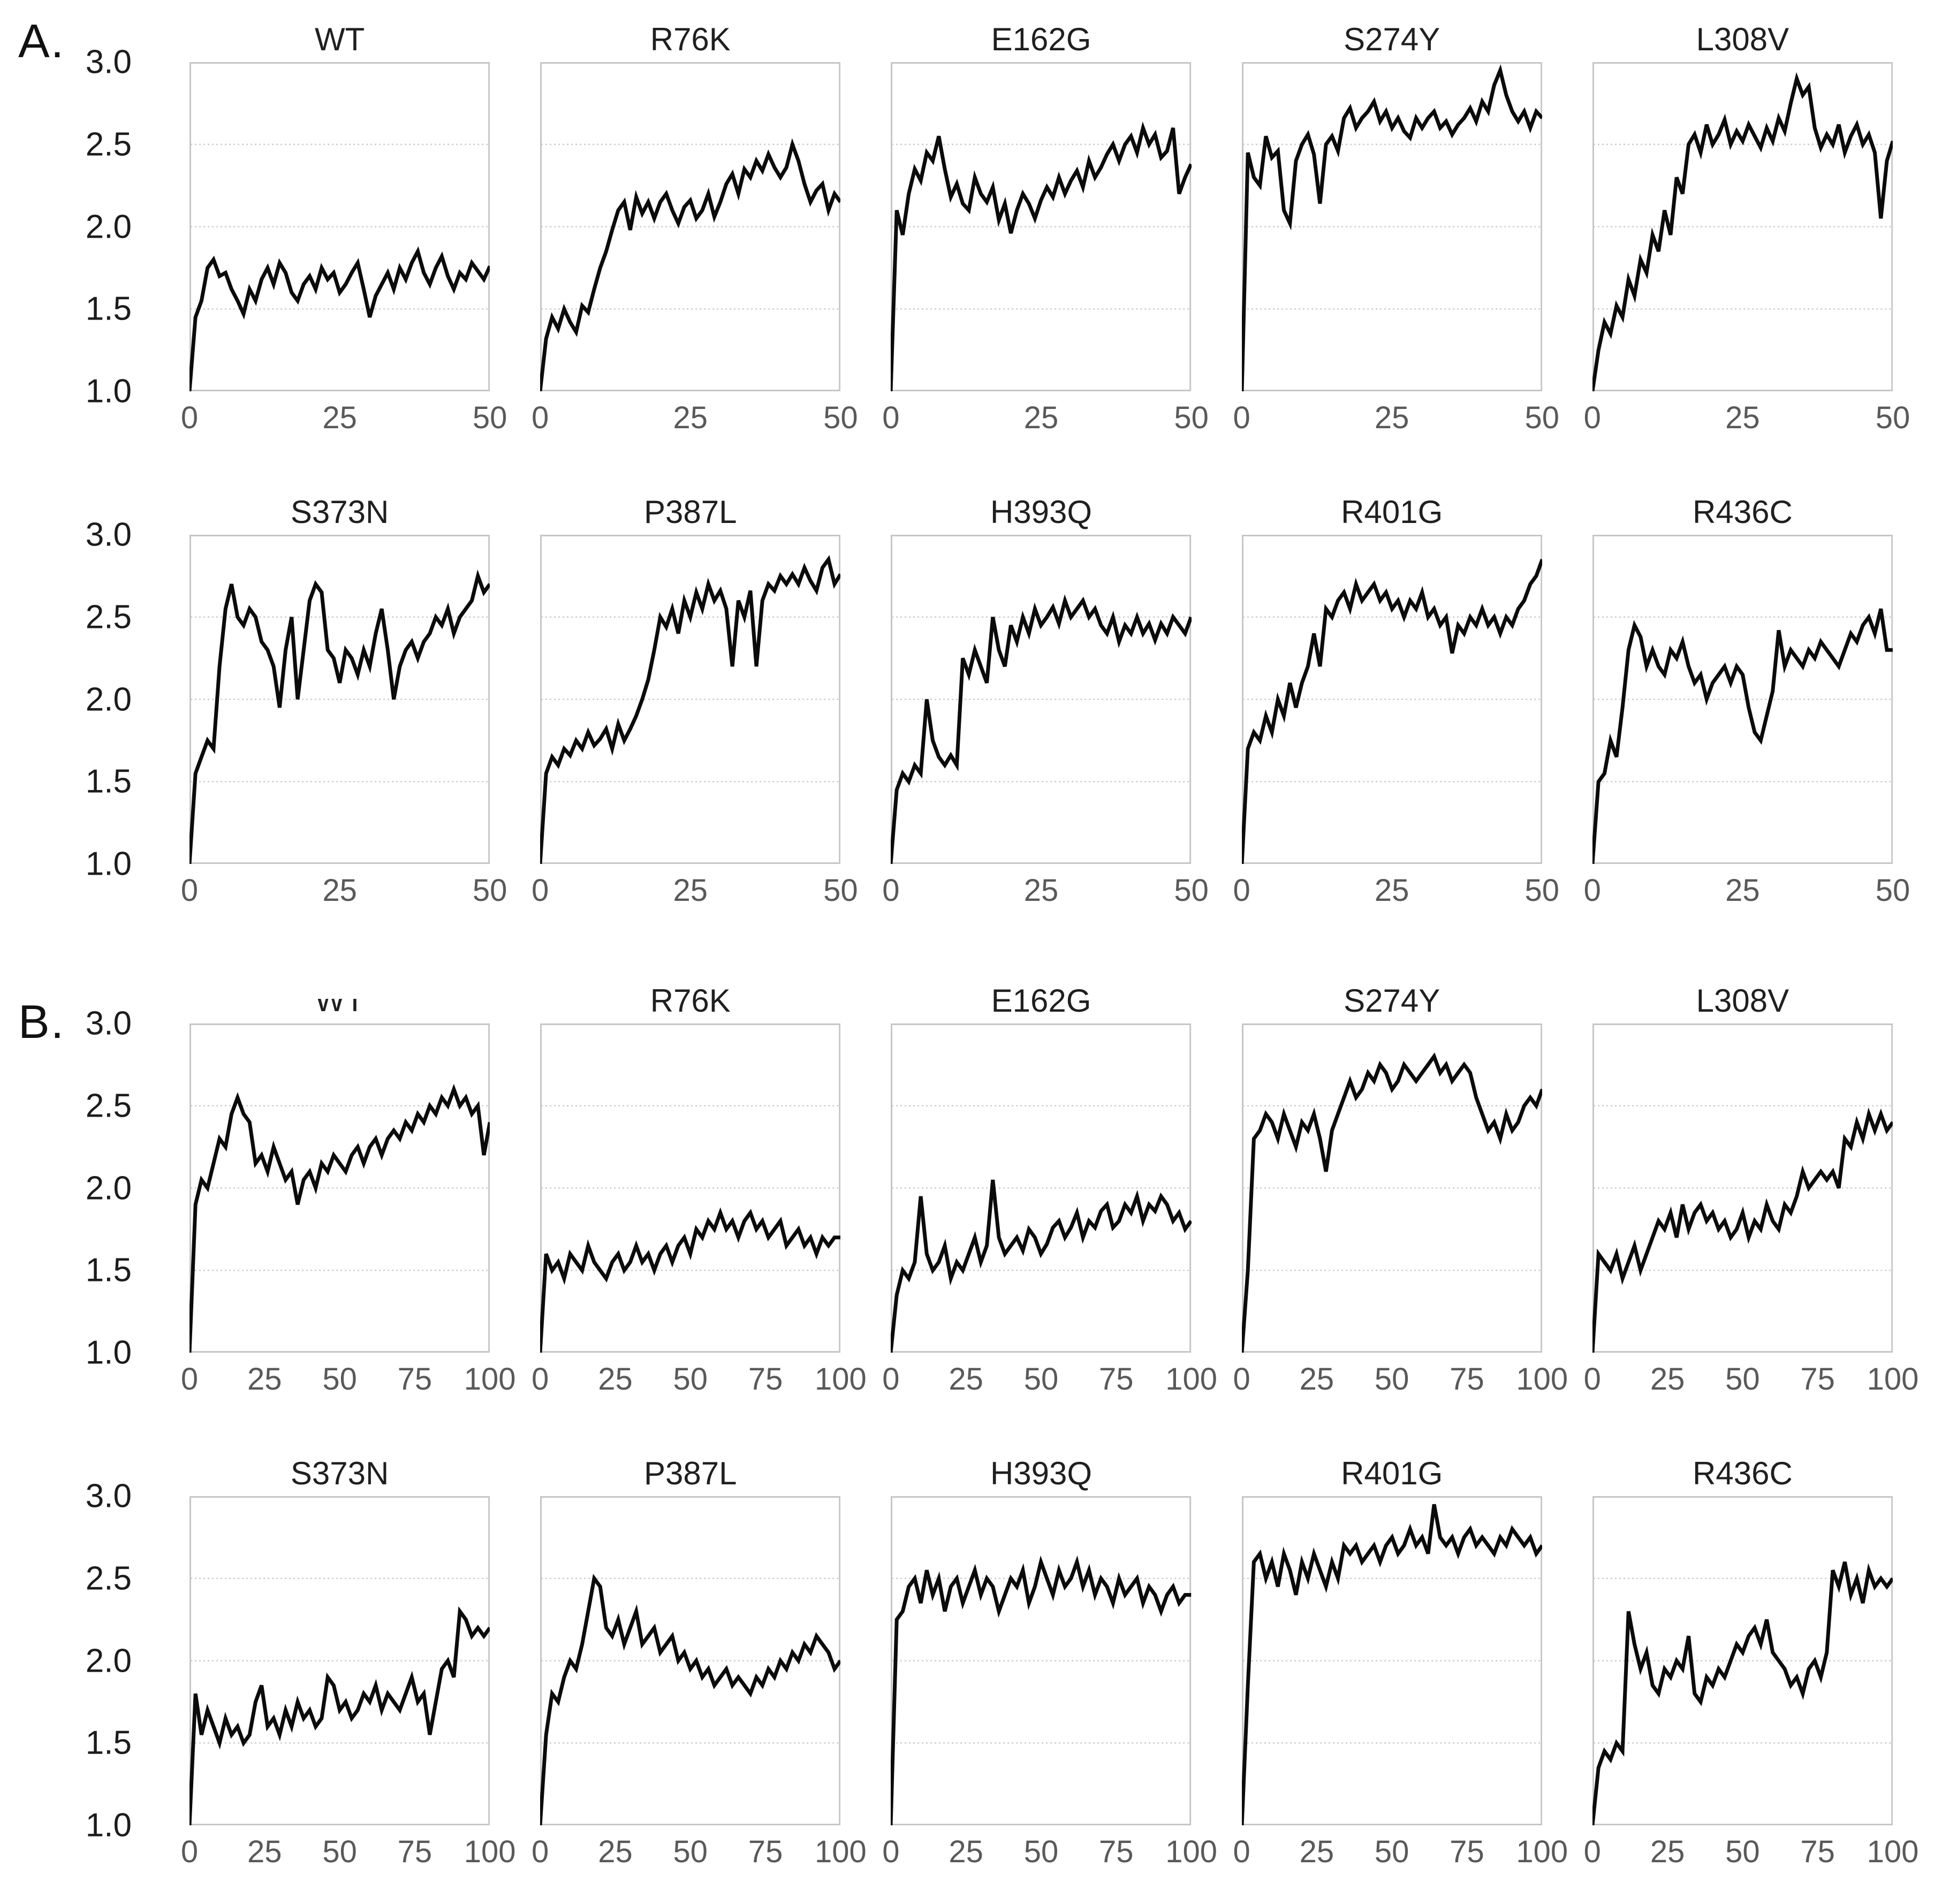  Describe the element at coordinates (1045, 225) in the screenshot. I see `chart-A-E162G: E162G 0 25 50` at that location.